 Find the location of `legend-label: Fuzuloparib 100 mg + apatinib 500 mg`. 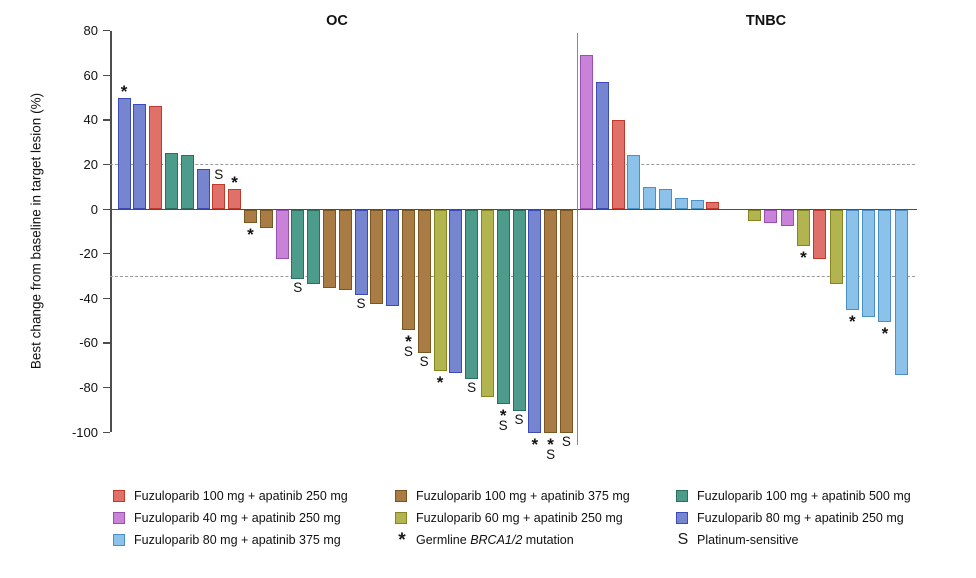

legend-label: Fuzuloparib 100 mg + apatinib 500 mg is located at coordinates (804, 496).